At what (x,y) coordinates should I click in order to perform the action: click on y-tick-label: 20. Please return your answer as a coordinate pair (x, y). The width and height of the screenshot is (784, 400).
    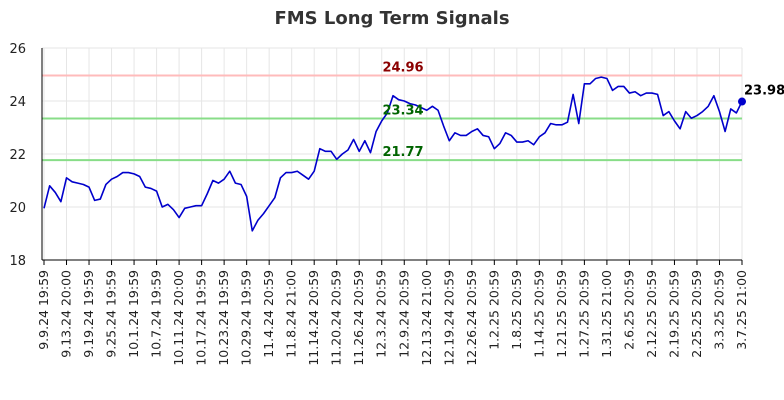
    Looking at the image, I should click on (17, 208).